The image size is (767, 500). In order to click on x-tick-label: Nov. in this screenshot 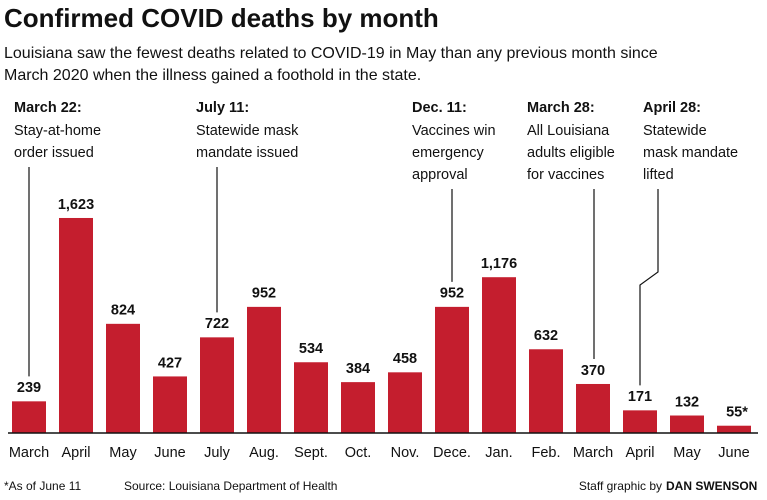, I will do `click(405, 453)`.